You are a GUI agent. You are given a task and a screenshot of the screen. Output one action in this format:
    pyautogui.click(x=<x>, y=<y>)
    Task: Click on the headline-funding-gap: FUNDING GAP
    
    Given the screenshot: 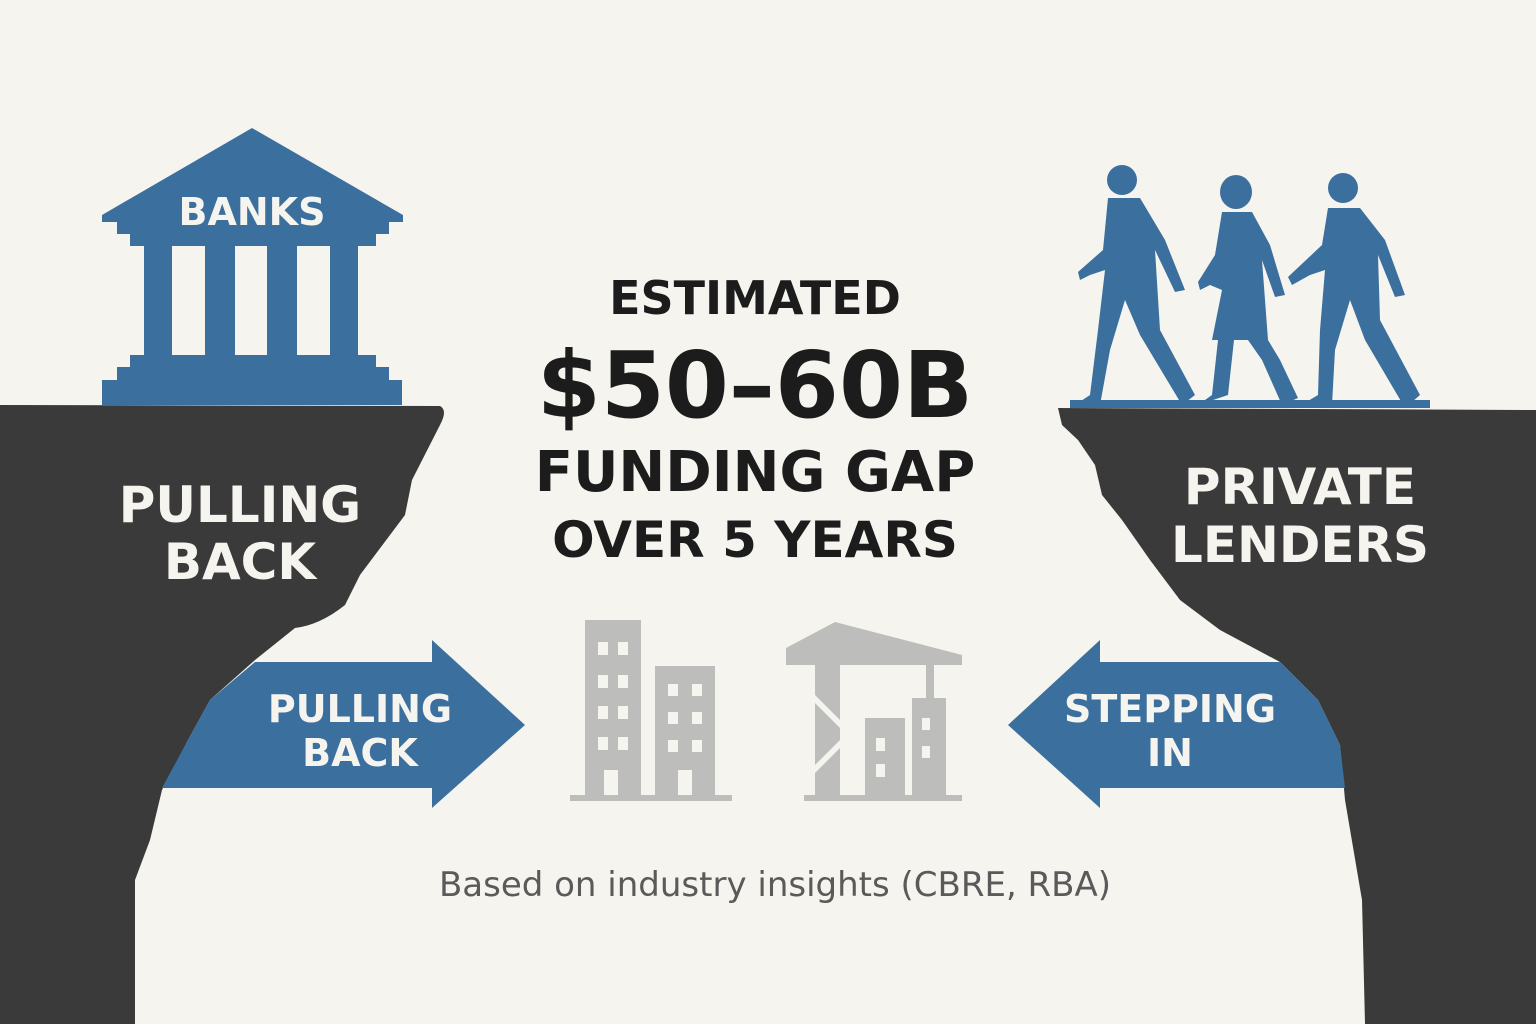 What is the action you would take?
    pyautogui.click(x=755, y=472)
    